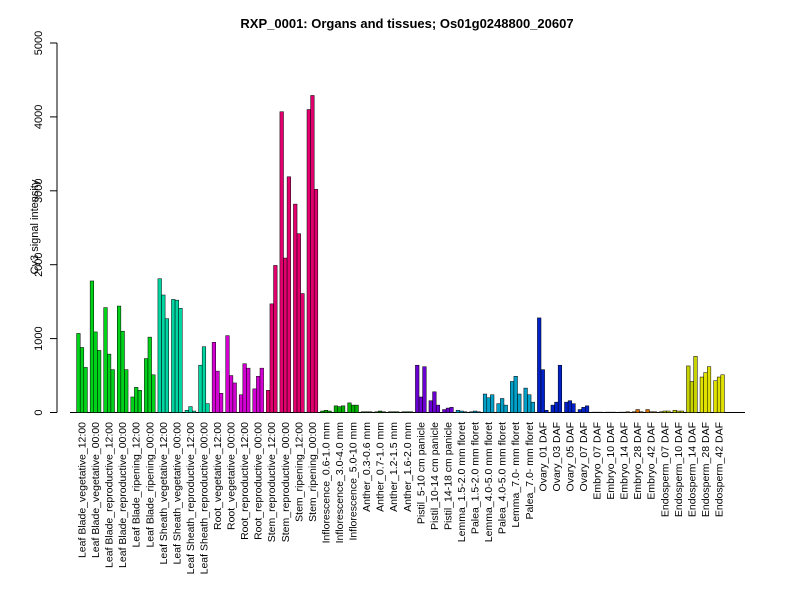 Image resolution: width=800 pixels, height=600 pixels. I want to click on x-tick-label: Inflorescence_5.0-10 mm, so click(354, 481).